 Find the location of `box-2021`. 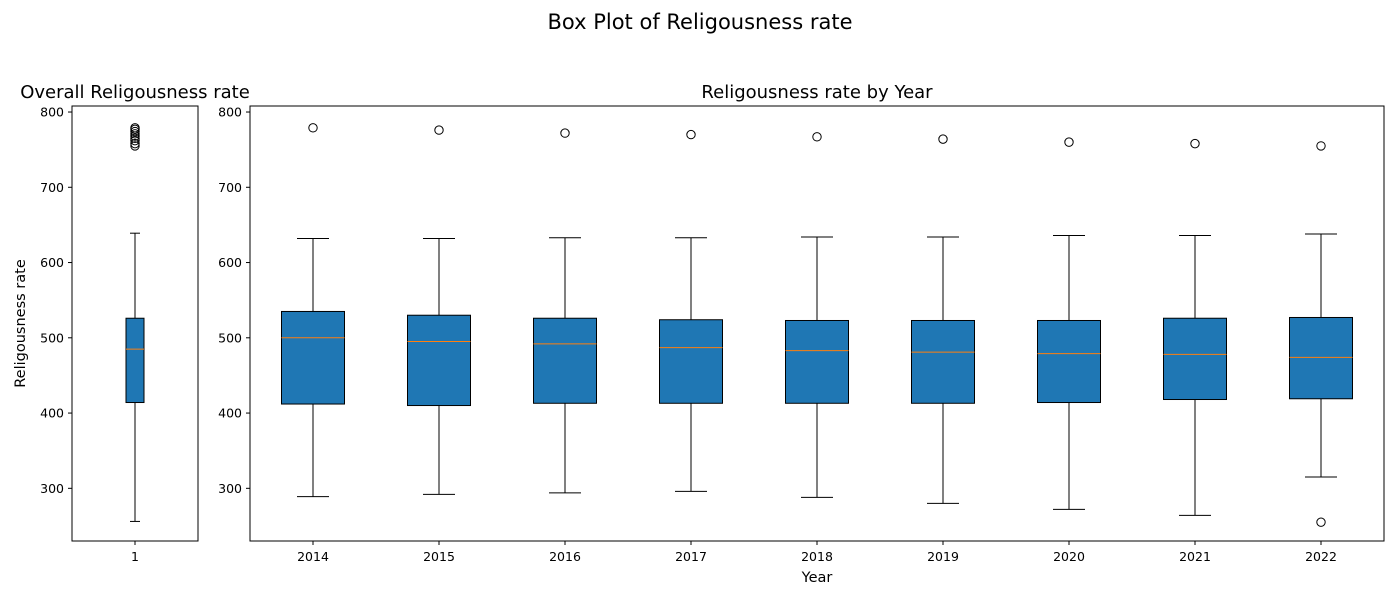

box-2021 is located at coordinates (1195, 327).